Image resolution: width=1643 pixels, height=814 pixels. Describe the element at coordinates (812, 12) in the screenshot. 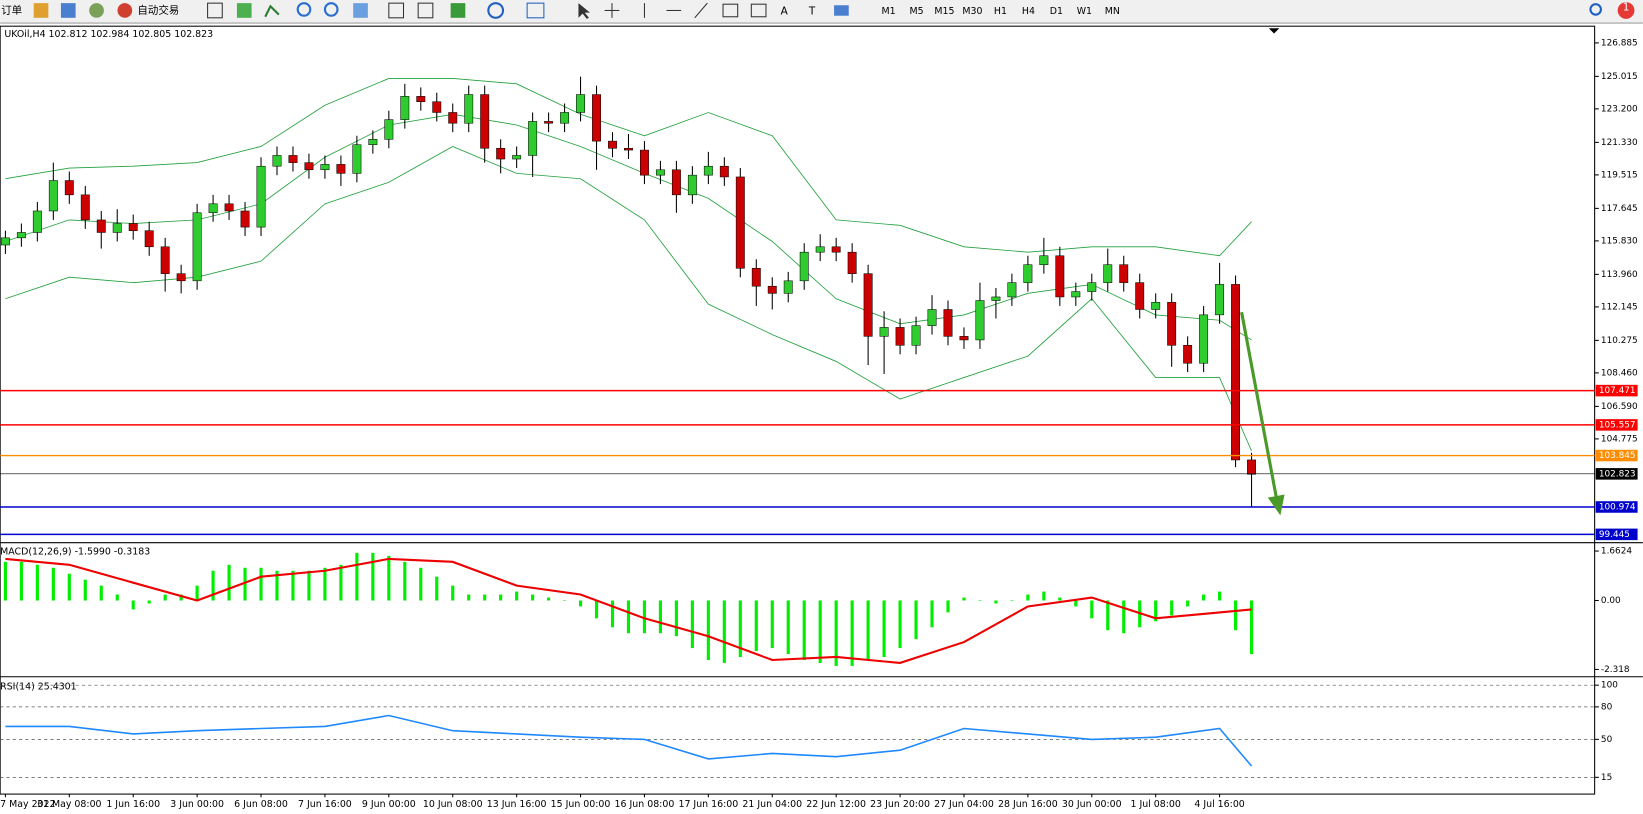

I see `label-tool: T` at that location.